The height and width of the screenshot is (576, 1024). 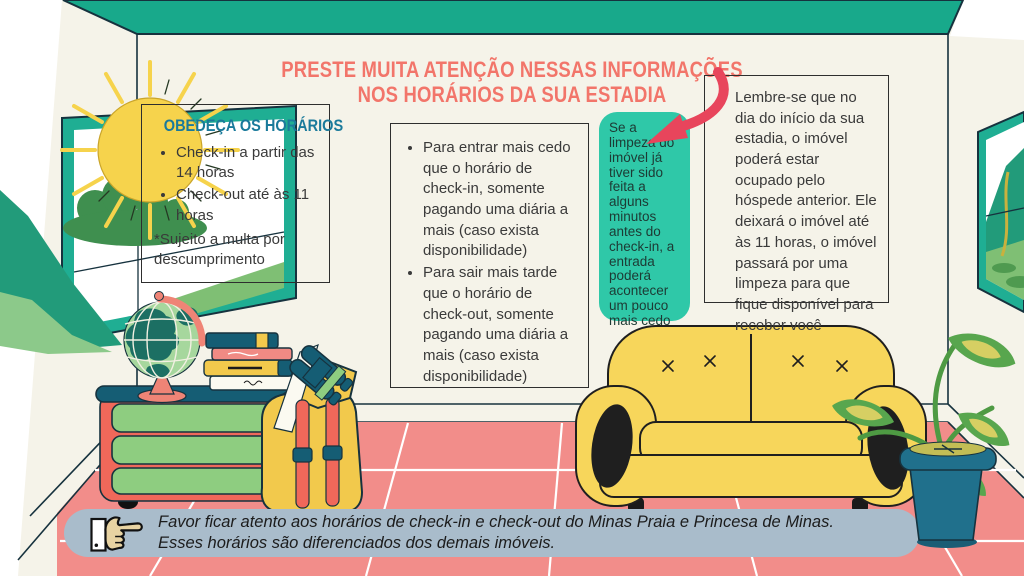 What do you see at coordinates (219, 249) in the screenshot?
I see `schedule-footnote: *Sujeito a multa por descumprimento` at bounding box center [219, 249].